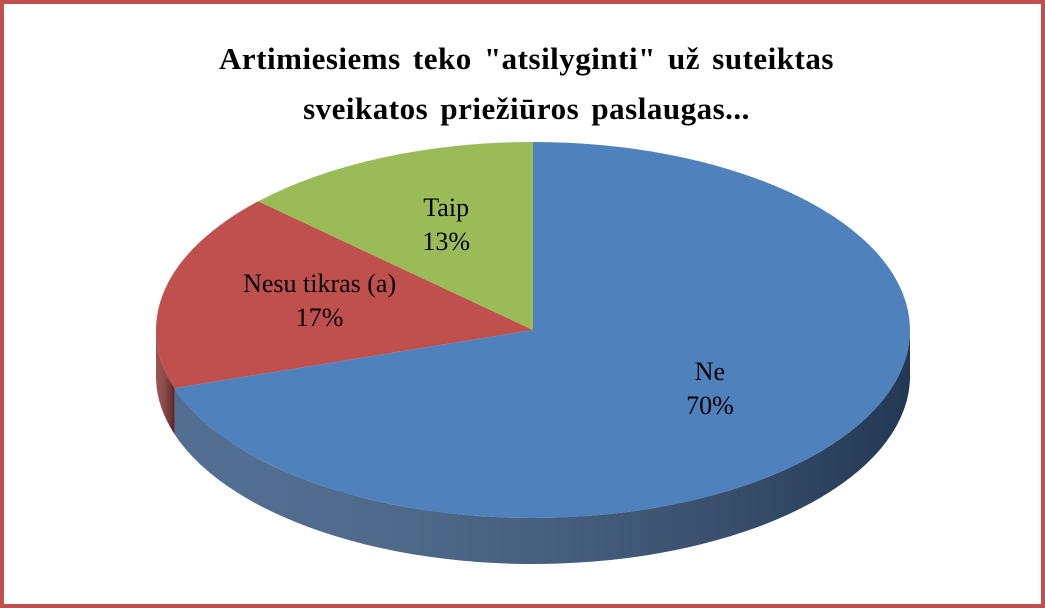 The width and height of the screenshot is (1045, 608). What do you see at coordinates (319, 283) in the screenshot?
I see `label-category: Nesu tikras (a)` at bounding box center [319, 283].